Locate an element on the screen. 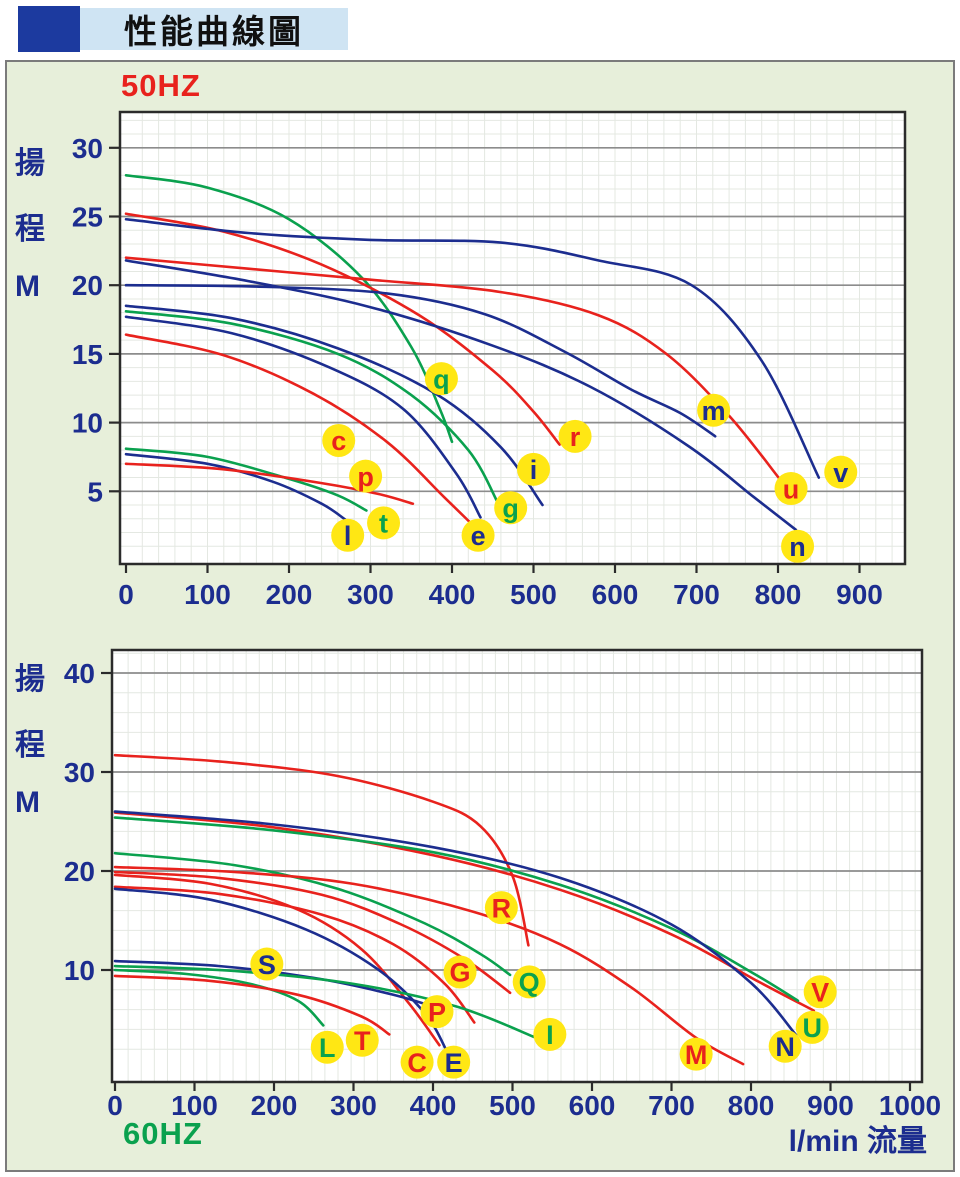 This screenshot has height=1177, width=960. curve-label-60hz-L: L is located at coordinates (327, 1047).